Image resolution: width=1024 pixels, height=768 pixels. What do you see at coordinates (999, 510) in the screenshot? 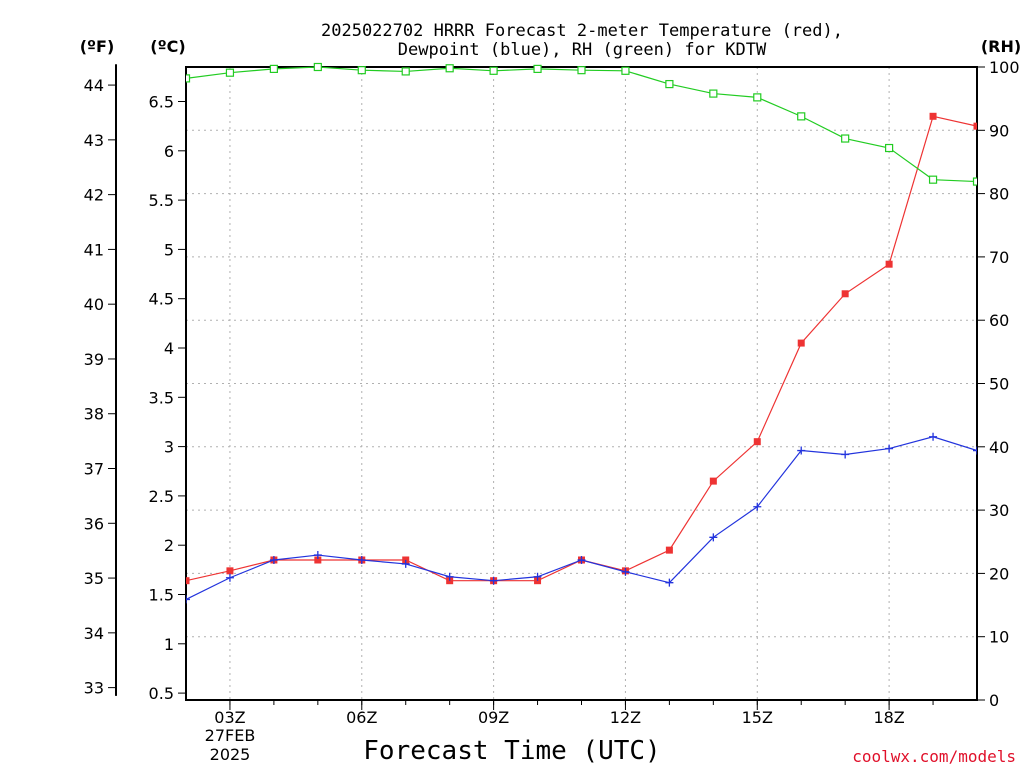
I see `y-tick-label-rh: 30` at bounding box center [999, 510].